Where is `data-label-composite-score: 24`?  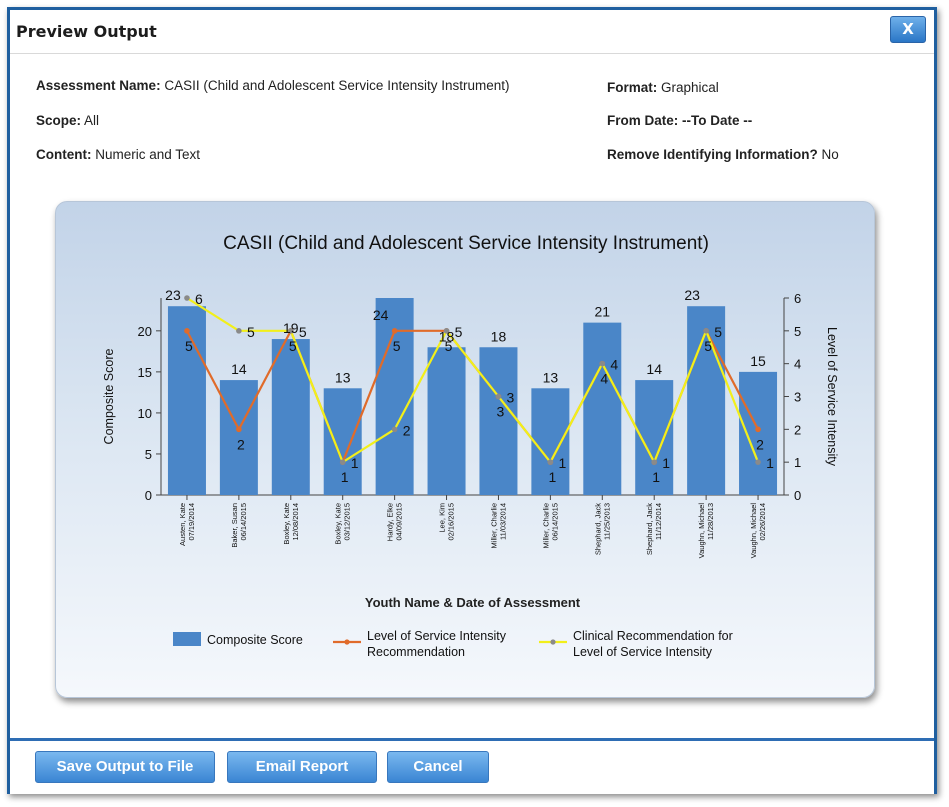
data-label-composite-score: 24 is located at coordinates (381, 315).